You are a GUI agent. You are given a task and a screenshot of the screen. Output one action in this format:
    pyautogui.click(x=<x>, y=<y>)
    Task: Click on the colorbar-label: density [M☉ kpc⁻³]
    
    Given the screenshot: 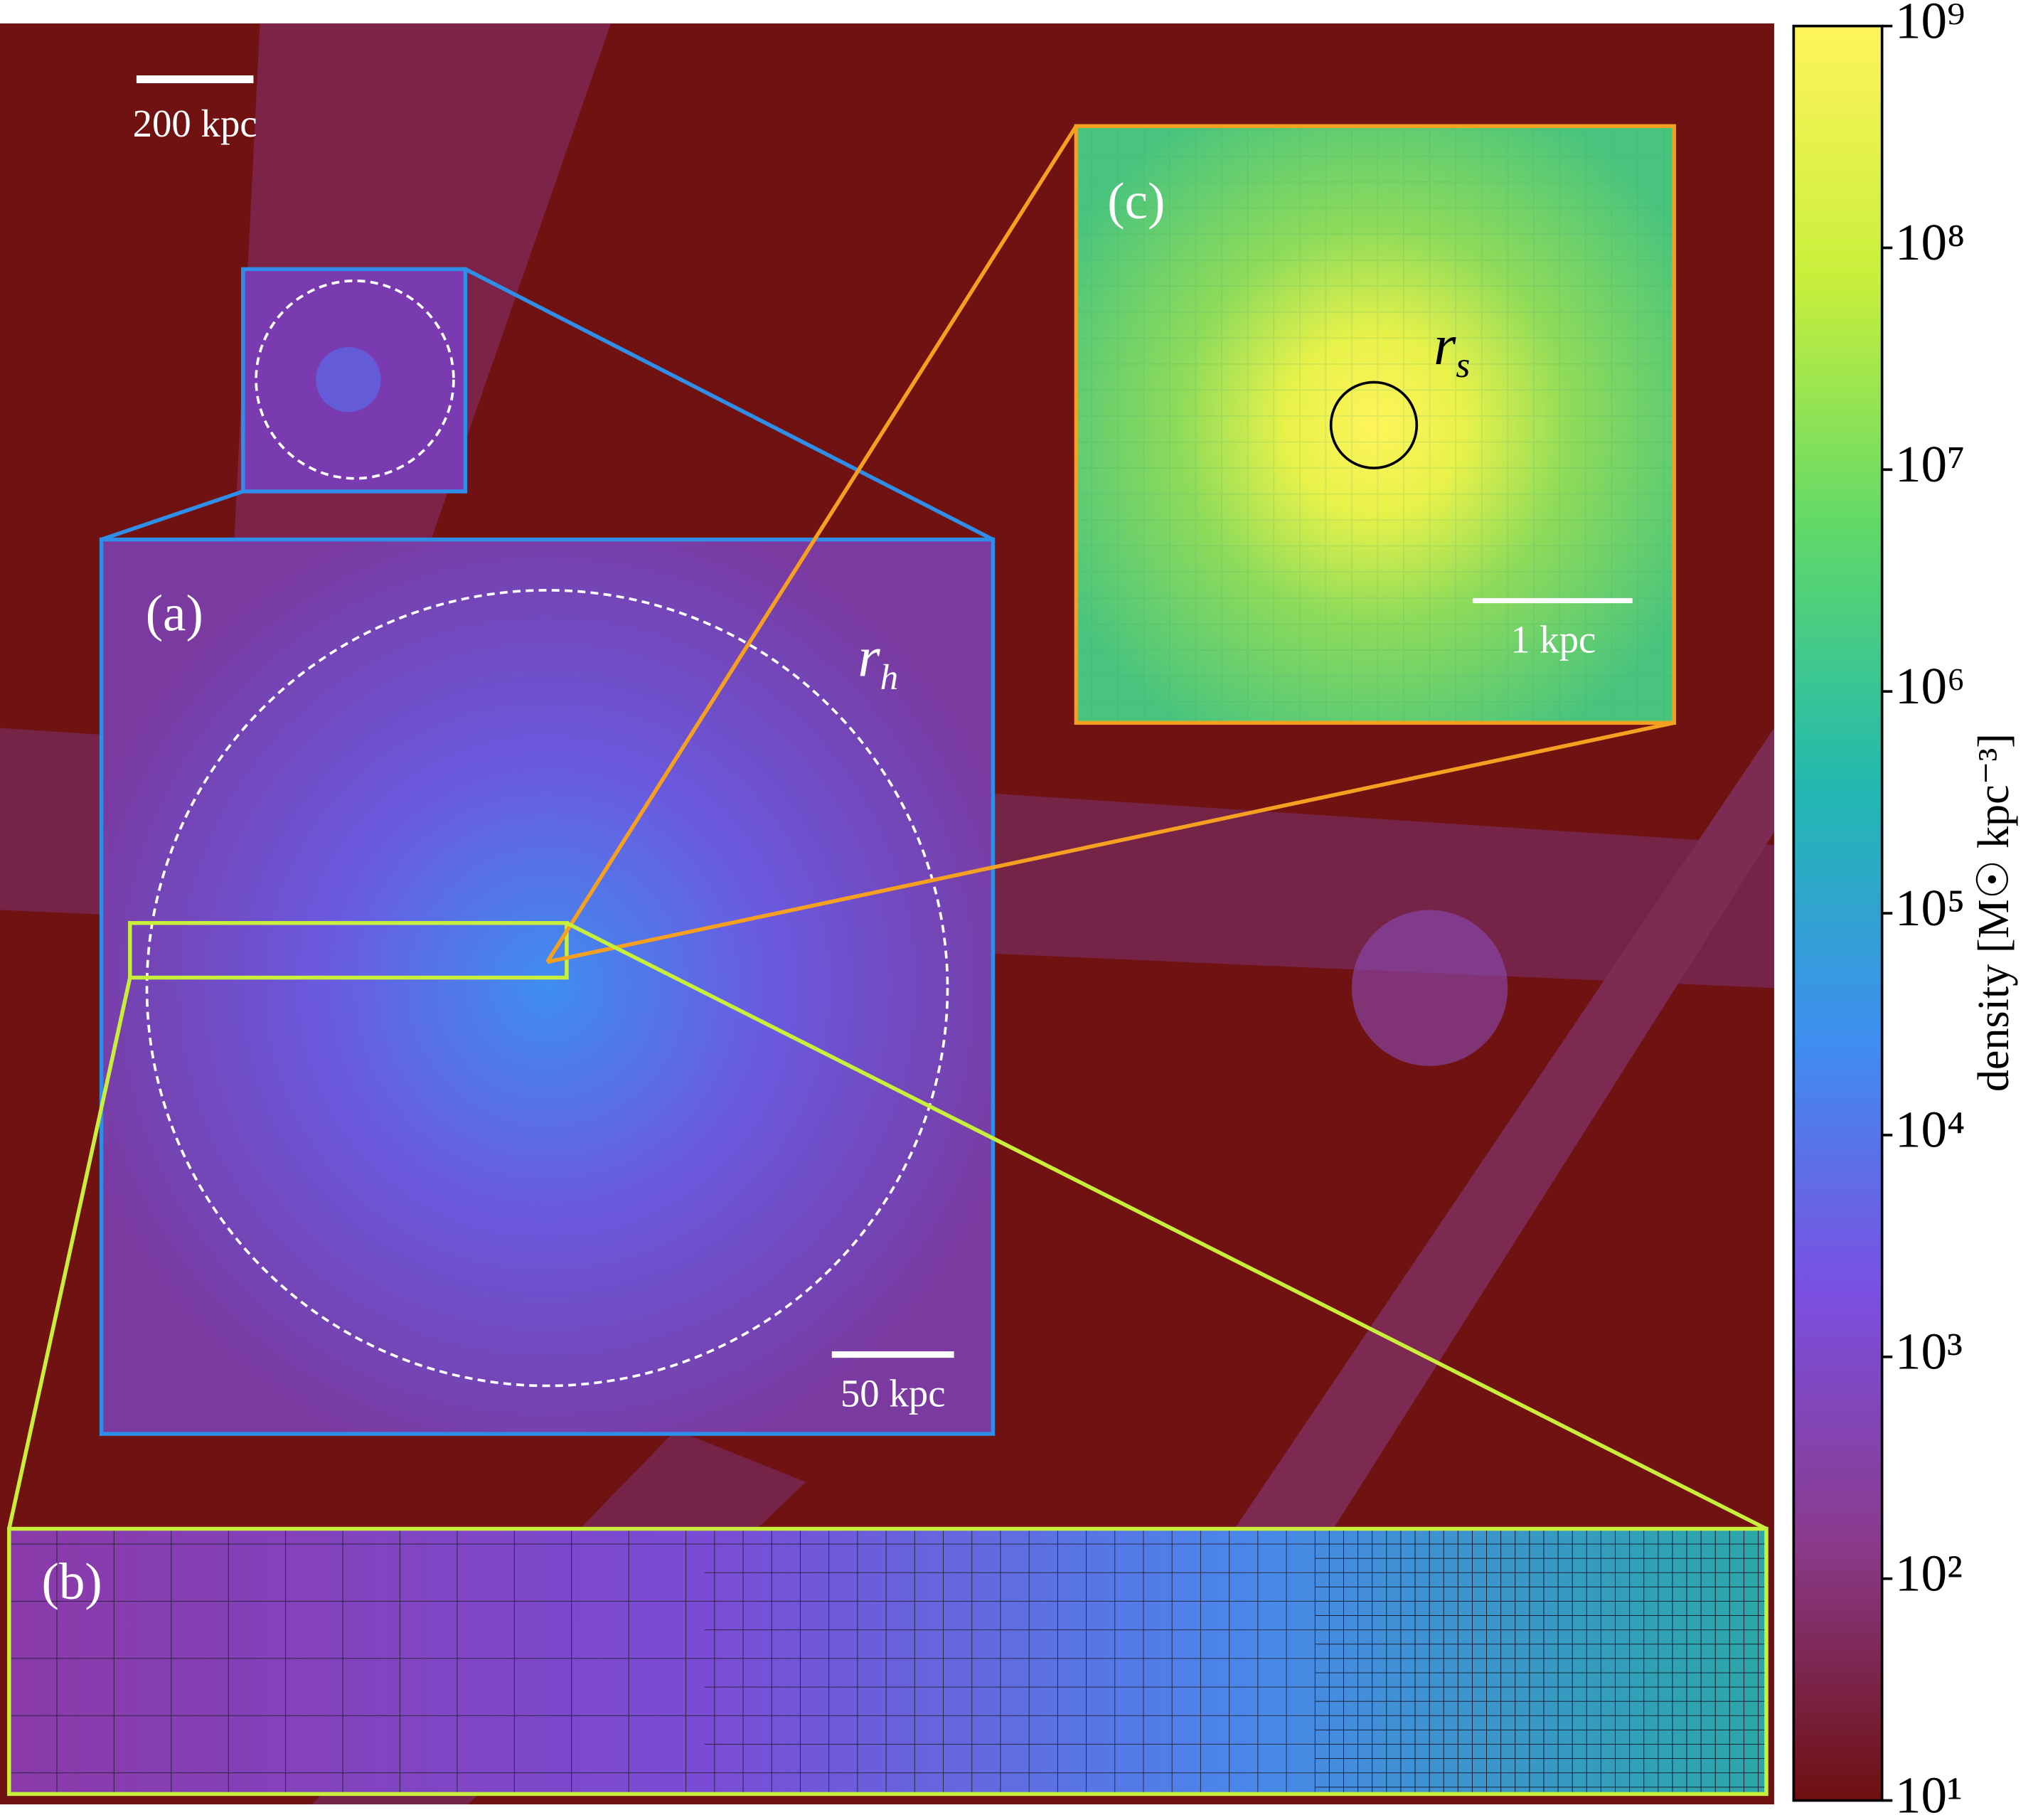 What is the action you would take?
    pyautogui.click(x=1994, y=912)
    